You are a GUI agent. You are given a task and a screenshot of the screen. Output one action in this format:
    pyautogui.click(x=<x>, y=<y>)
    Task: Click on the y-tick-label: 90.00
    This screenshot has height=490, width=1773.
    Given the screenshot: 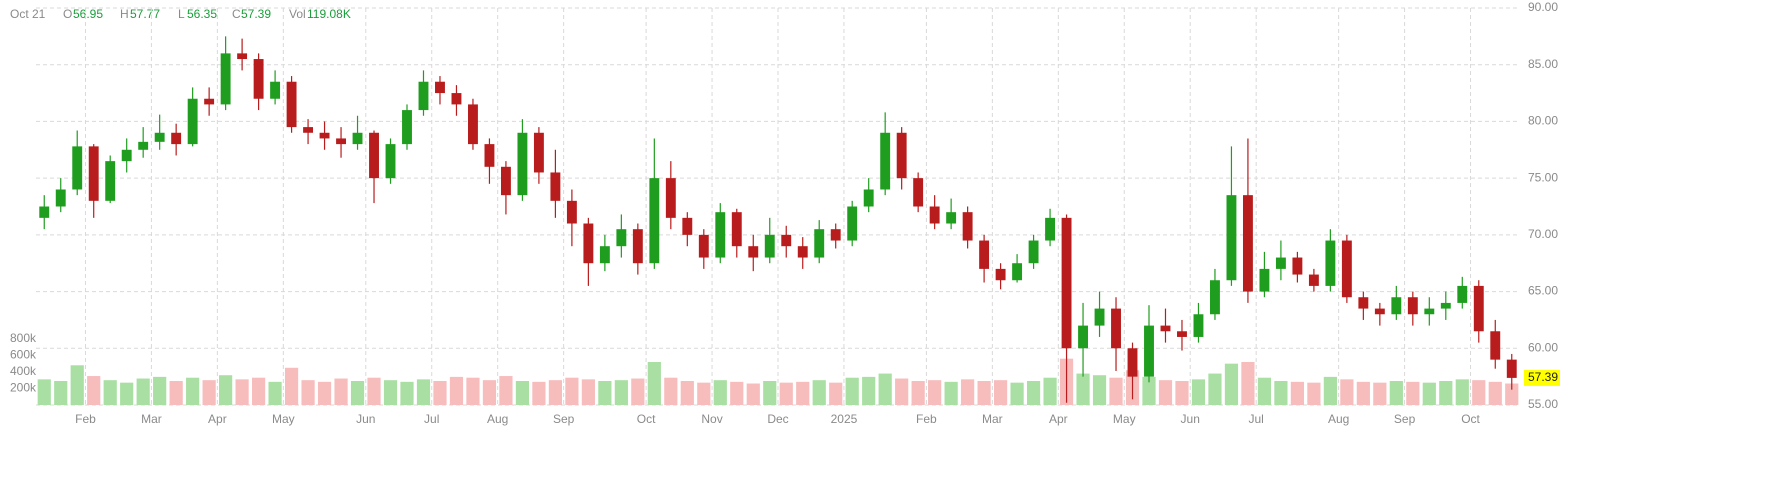 What is the action you would take?
    pyautogui.click(x=1543, y=7)
    